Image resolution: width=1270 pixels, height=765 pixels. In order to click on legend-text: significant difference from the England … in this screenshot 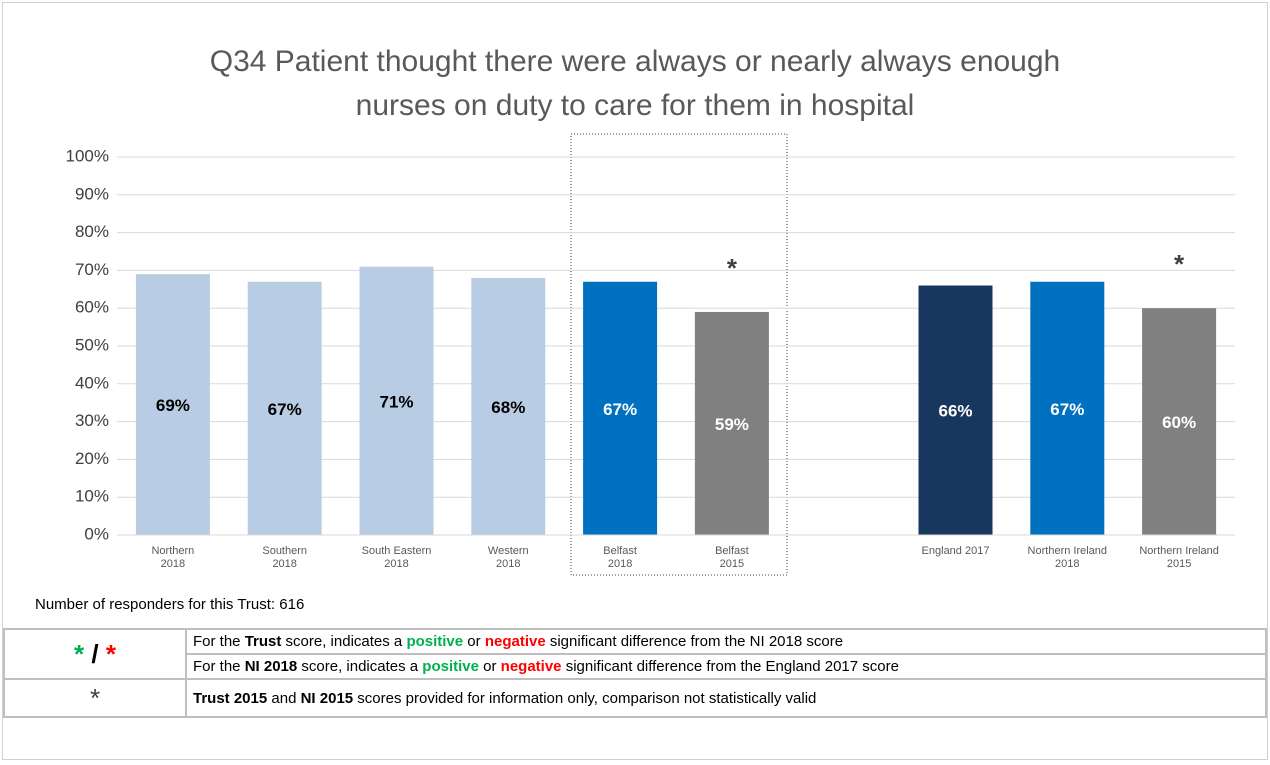, I will do `click(730, 666)`.